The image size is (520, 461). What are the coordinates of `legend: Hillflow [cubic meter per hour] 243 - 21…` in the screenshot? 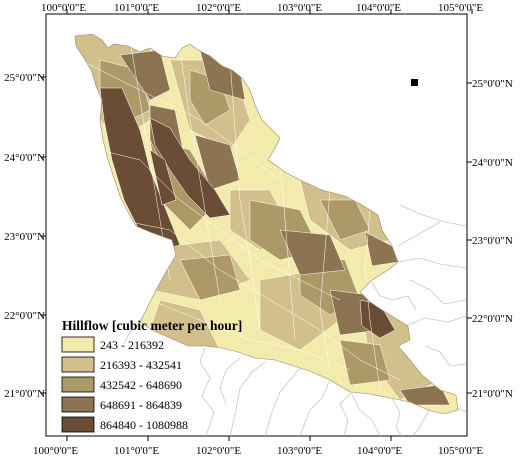 It's located at (151, 375).